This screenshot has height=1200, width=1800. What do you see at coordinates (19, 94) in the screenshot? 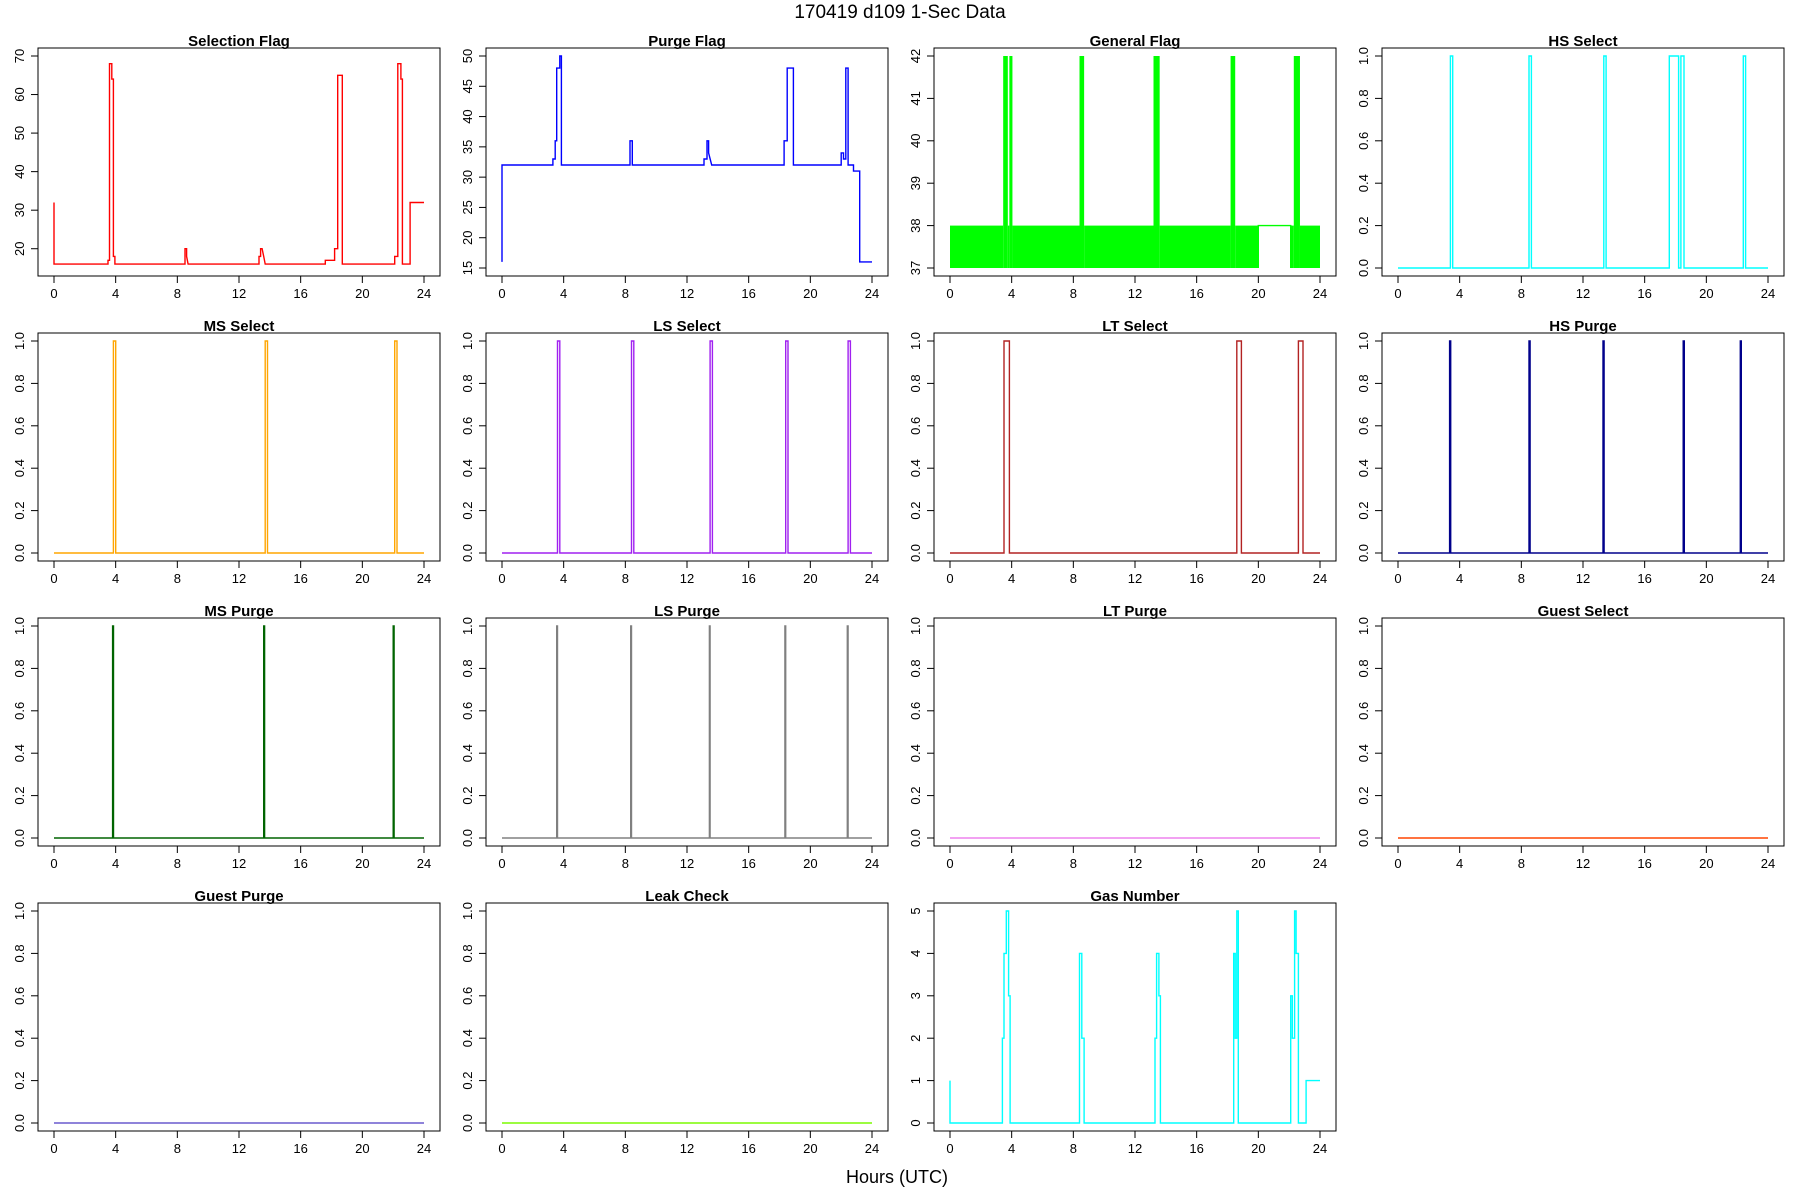
I see `y-tick-label: 60` at bounding box center [19, 94].